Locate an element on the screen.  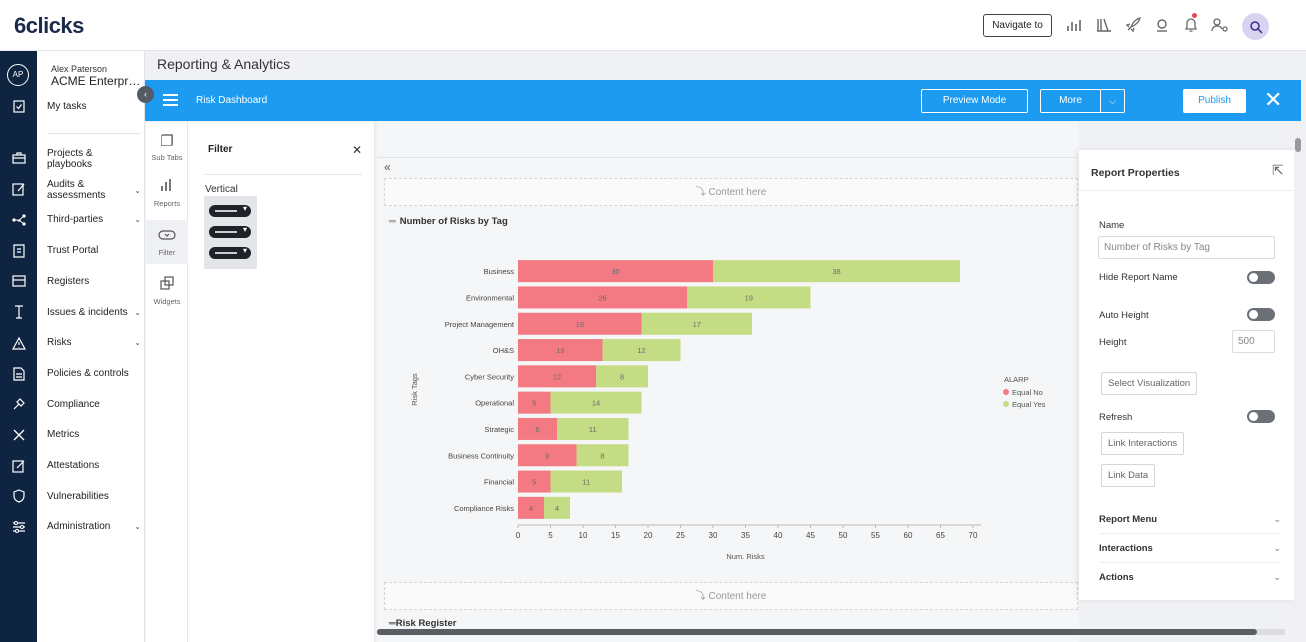
double-chevron-left-icon: « is located at coordinates (387, 167).